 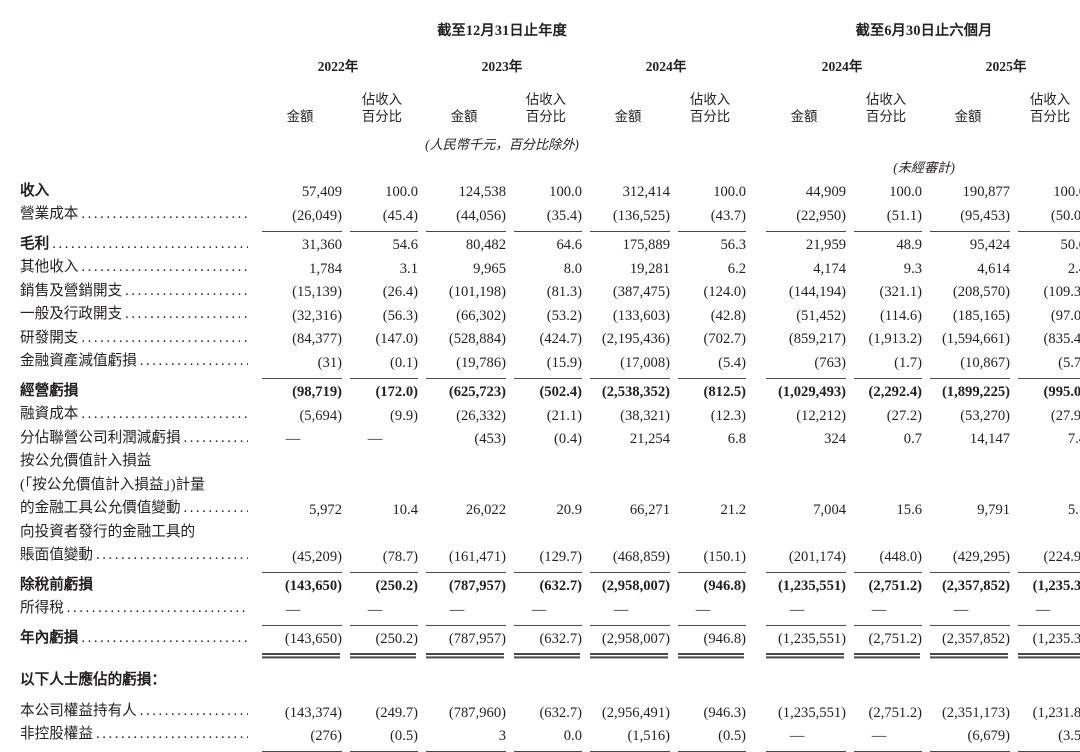 I want to click on cell-other-income-0: 1,784, so click(x=325, y=268).